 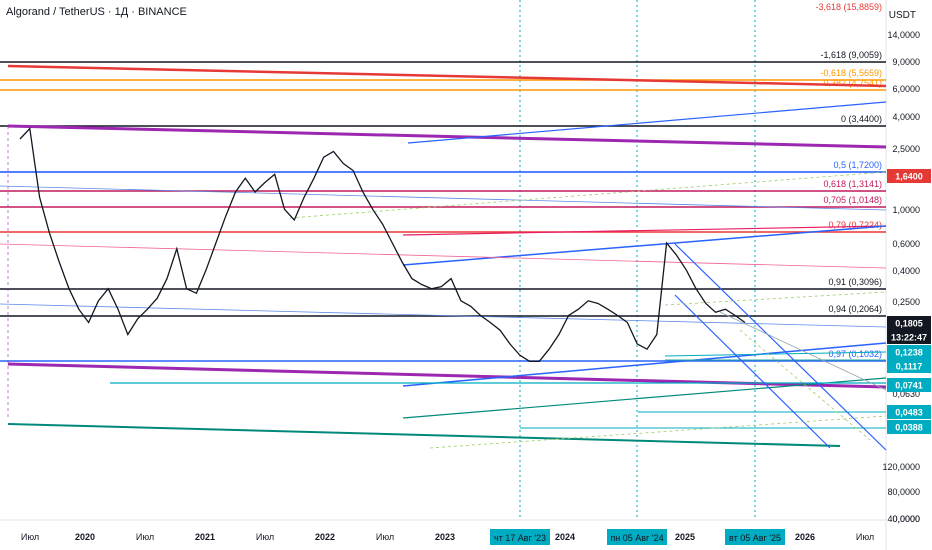 What do you see at coordinates (855, 354) in the screenshot?
I see `fib-level-label: 0,97 (0,1032)` at bounding box center [855, 354].